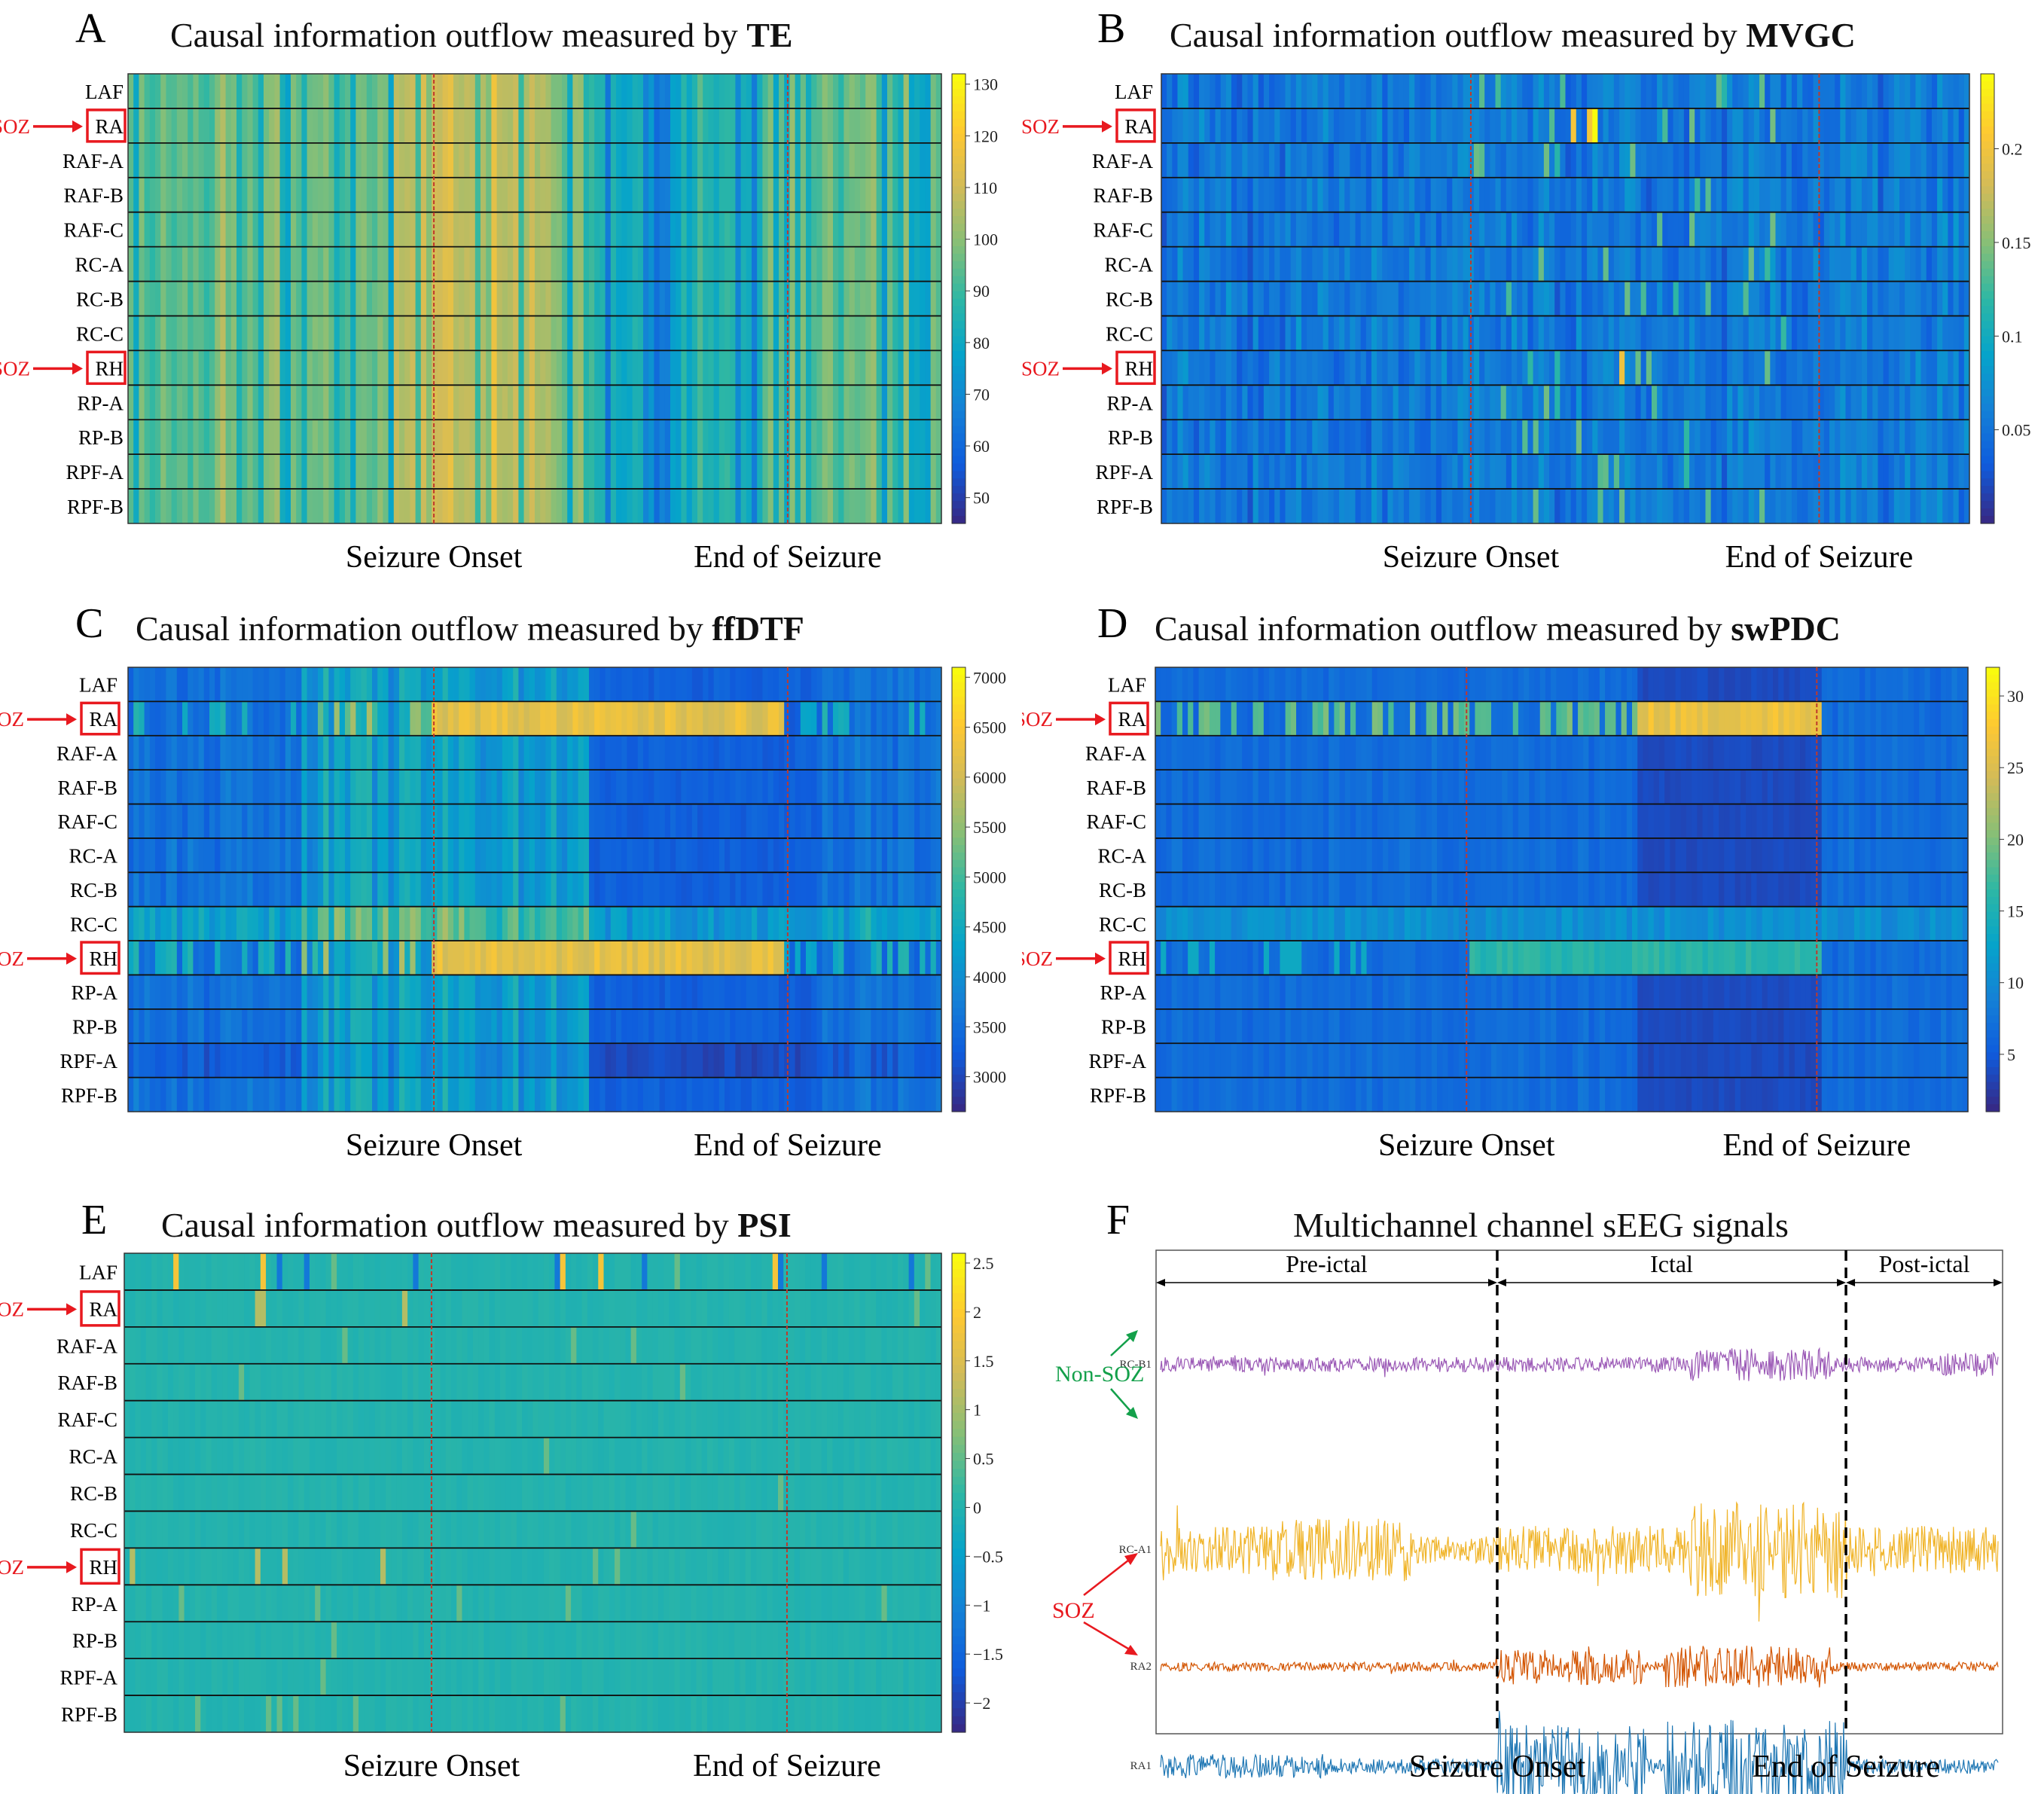 This screenshot has width=2044, height=1794. What do you see at coordinates (1987, 460) in the screenshot?
I see `colorbar-swatch` at bounding box center [1987, 460].